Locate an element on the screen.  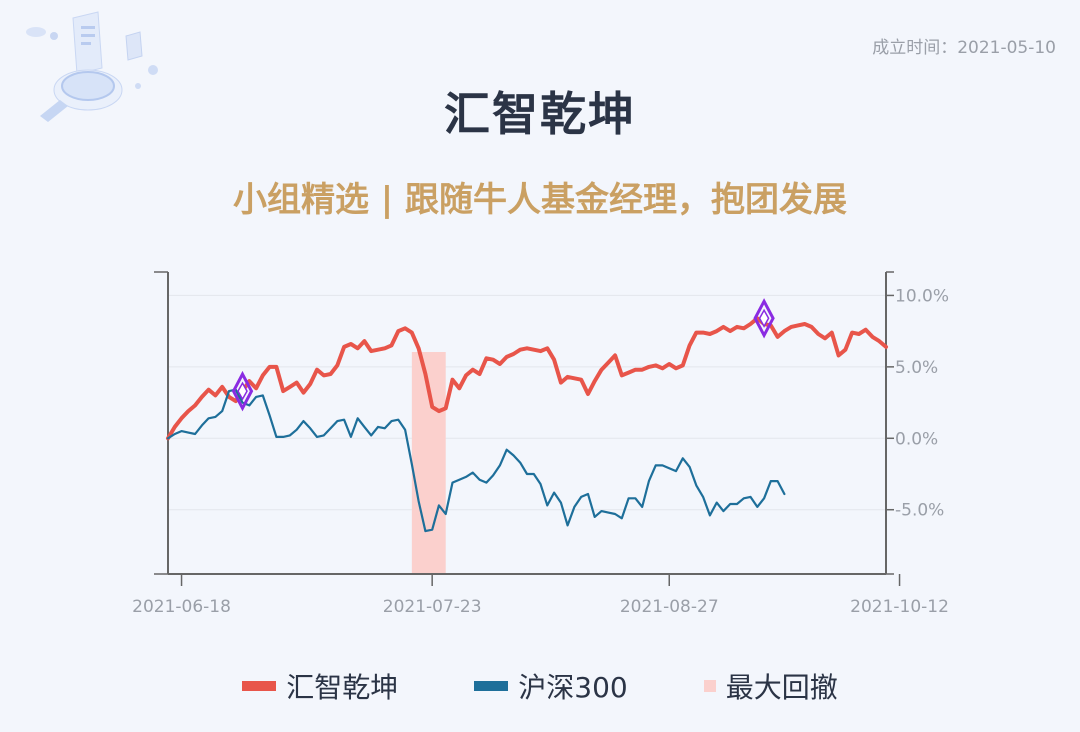
y-tick-label: -5.0% is located at coordinates (919, 511).